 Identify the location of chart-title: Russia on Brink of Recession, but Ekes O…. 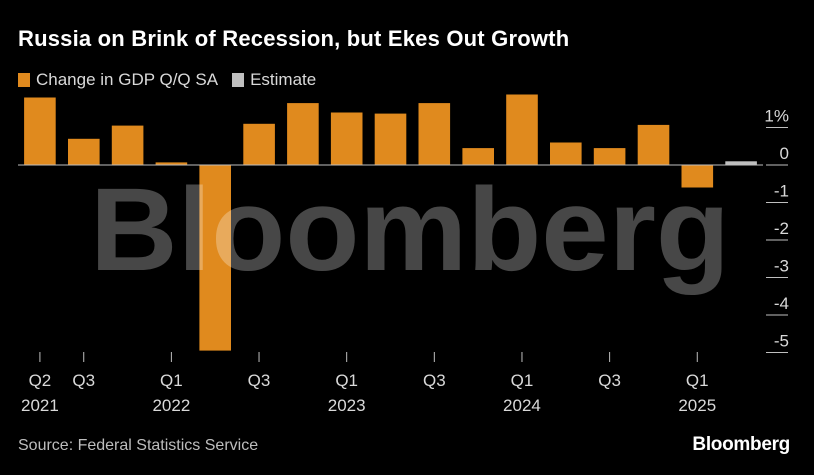
(294, 38).